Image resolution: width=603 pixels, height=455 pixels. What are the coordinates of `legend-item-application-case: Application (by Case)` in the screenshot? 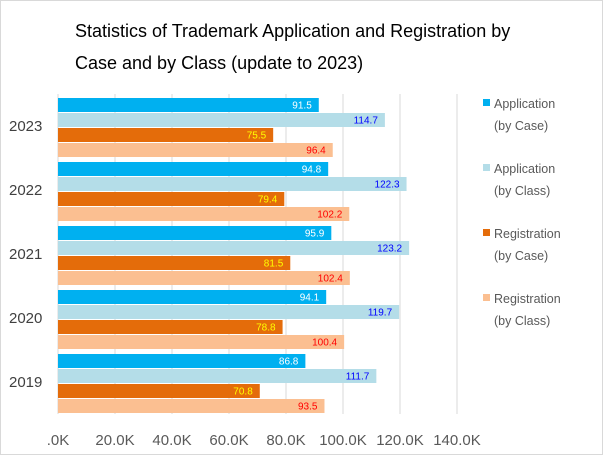 It's located at (542, 125).